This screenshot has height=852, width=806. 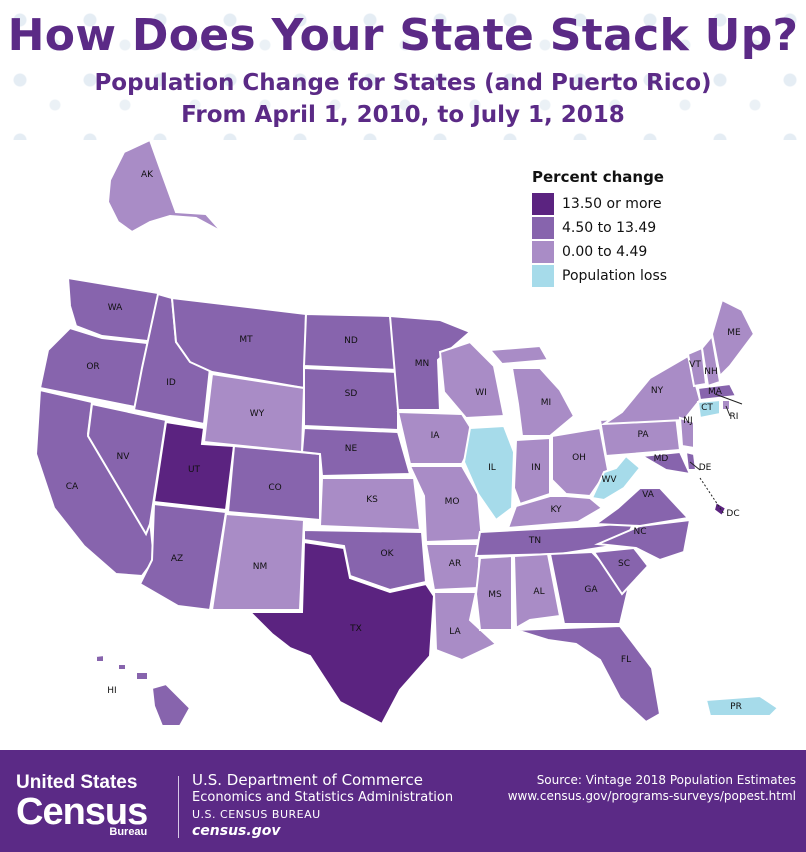 I want to click on state-va, so click(x=642, y=507).